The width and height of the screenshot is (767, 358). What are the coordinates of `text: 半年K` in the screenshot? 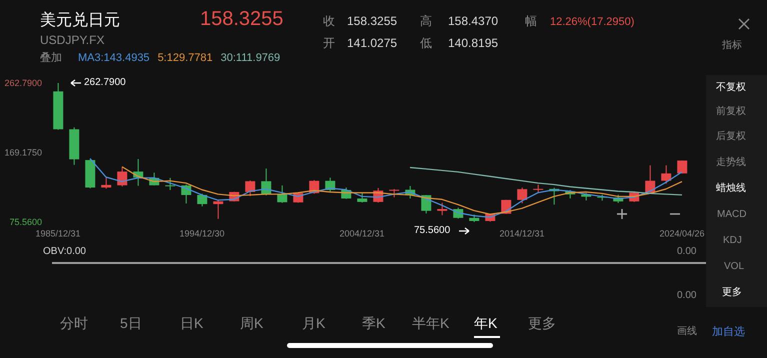 It's located at (431, 323).